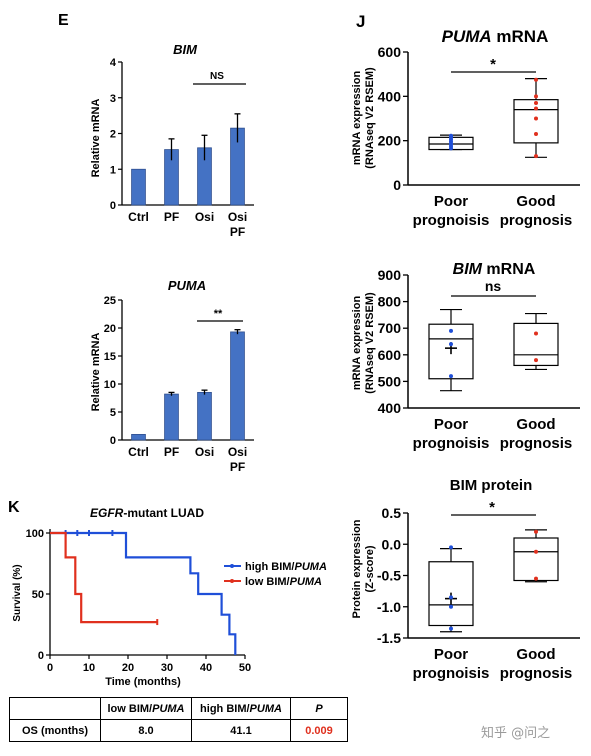 The height and width of the screenshot is (756, 591). Describe the element at coordinates (516, 733) in the screenshot. I see `watermark: 知乎 @问之` at that location.